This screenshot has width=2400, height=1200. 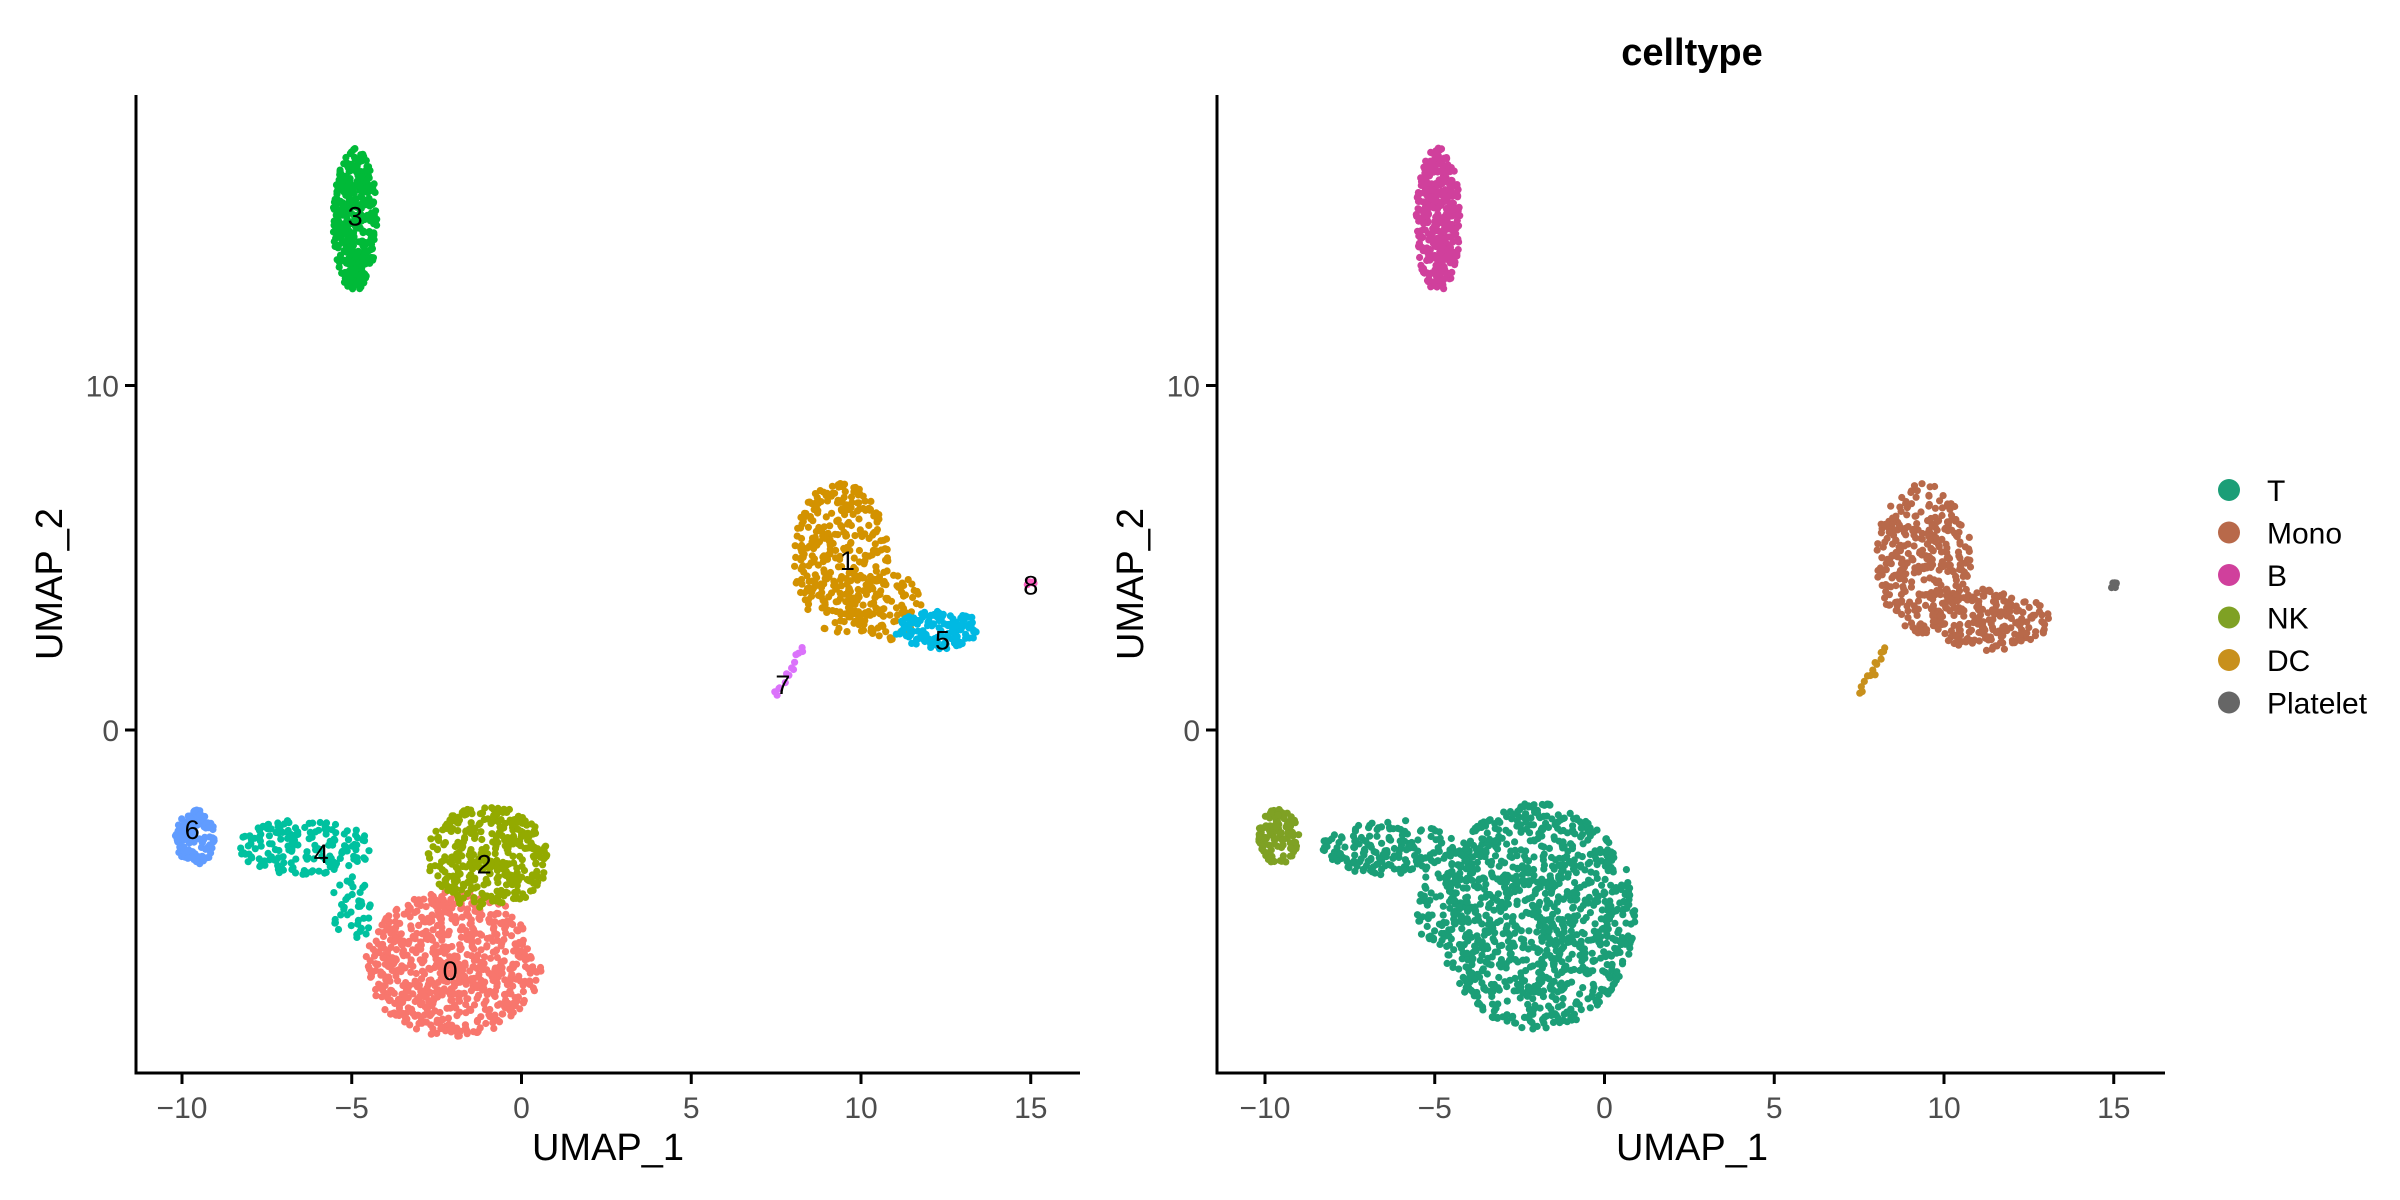 I want to click on legend-item: T, so click(x=2251, y=491).